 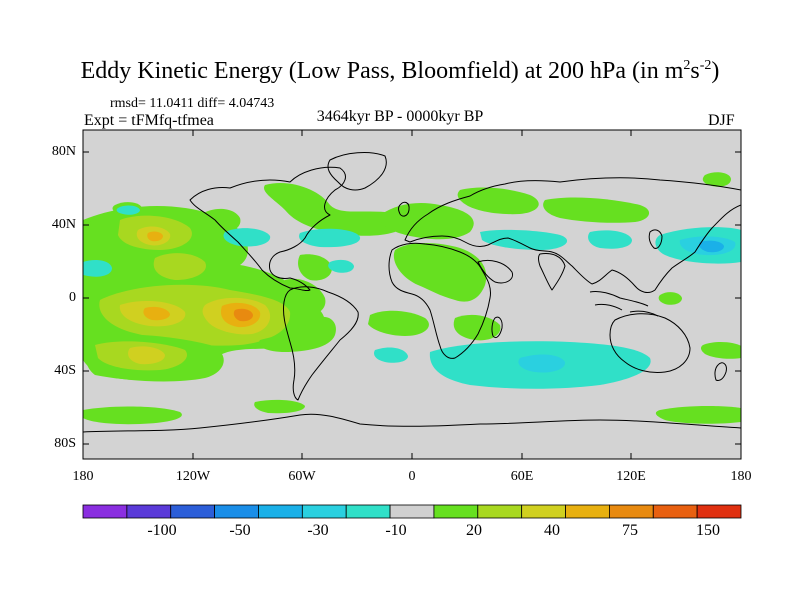 I want to click on coast-new-zealand, so click(x=720, y=371).